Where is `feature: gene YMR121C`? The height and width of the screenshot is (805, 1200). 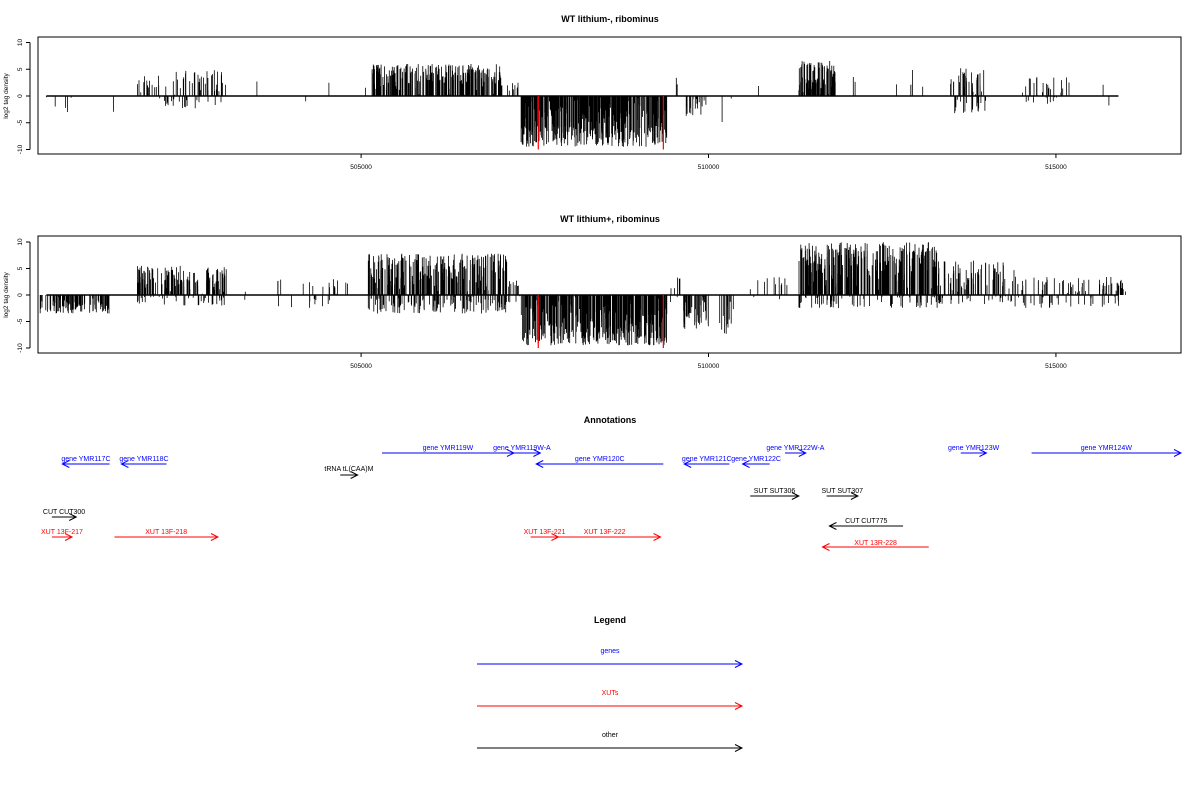 feature: gene YMR121C is located at coordinates (707, 462).